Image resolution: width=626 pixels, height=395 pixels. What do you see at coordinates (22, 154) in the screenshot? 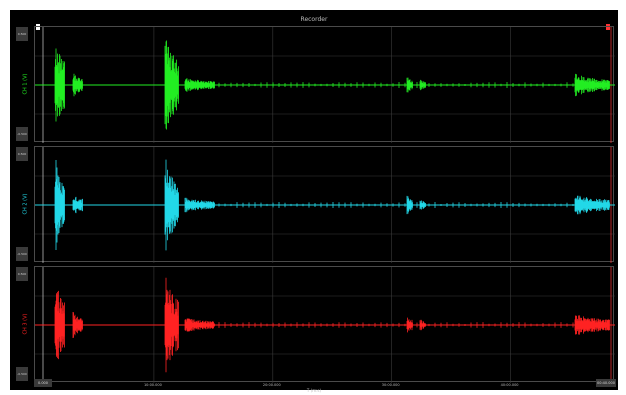
I see `channel-2-scale-top: 0.500` at bounding box center [22, 154].